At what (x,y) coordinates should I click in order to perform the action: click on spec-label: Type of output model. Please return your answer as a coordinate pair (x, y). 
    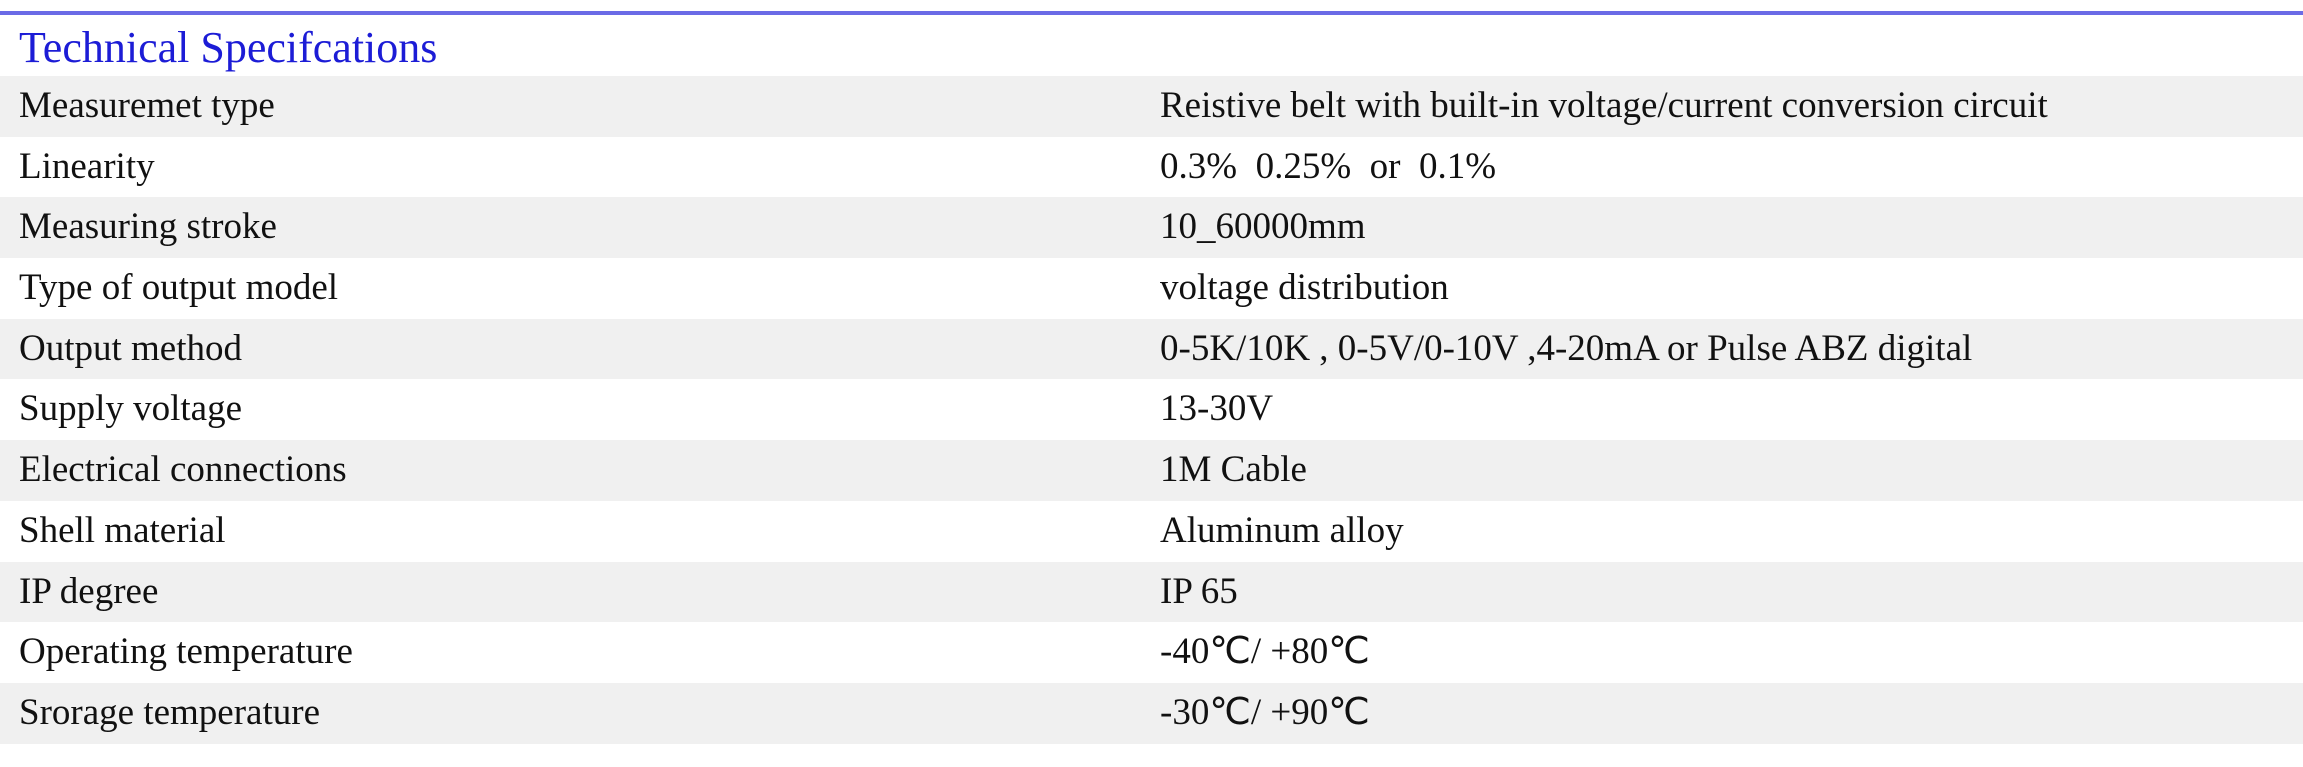
    Looking at the image, I should click on (179, 288).